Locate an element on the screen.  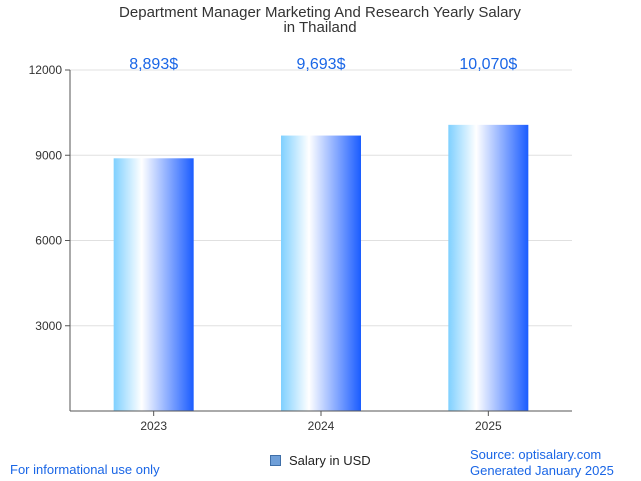
legend: Salary in USD is located at coordinates (320, 460).